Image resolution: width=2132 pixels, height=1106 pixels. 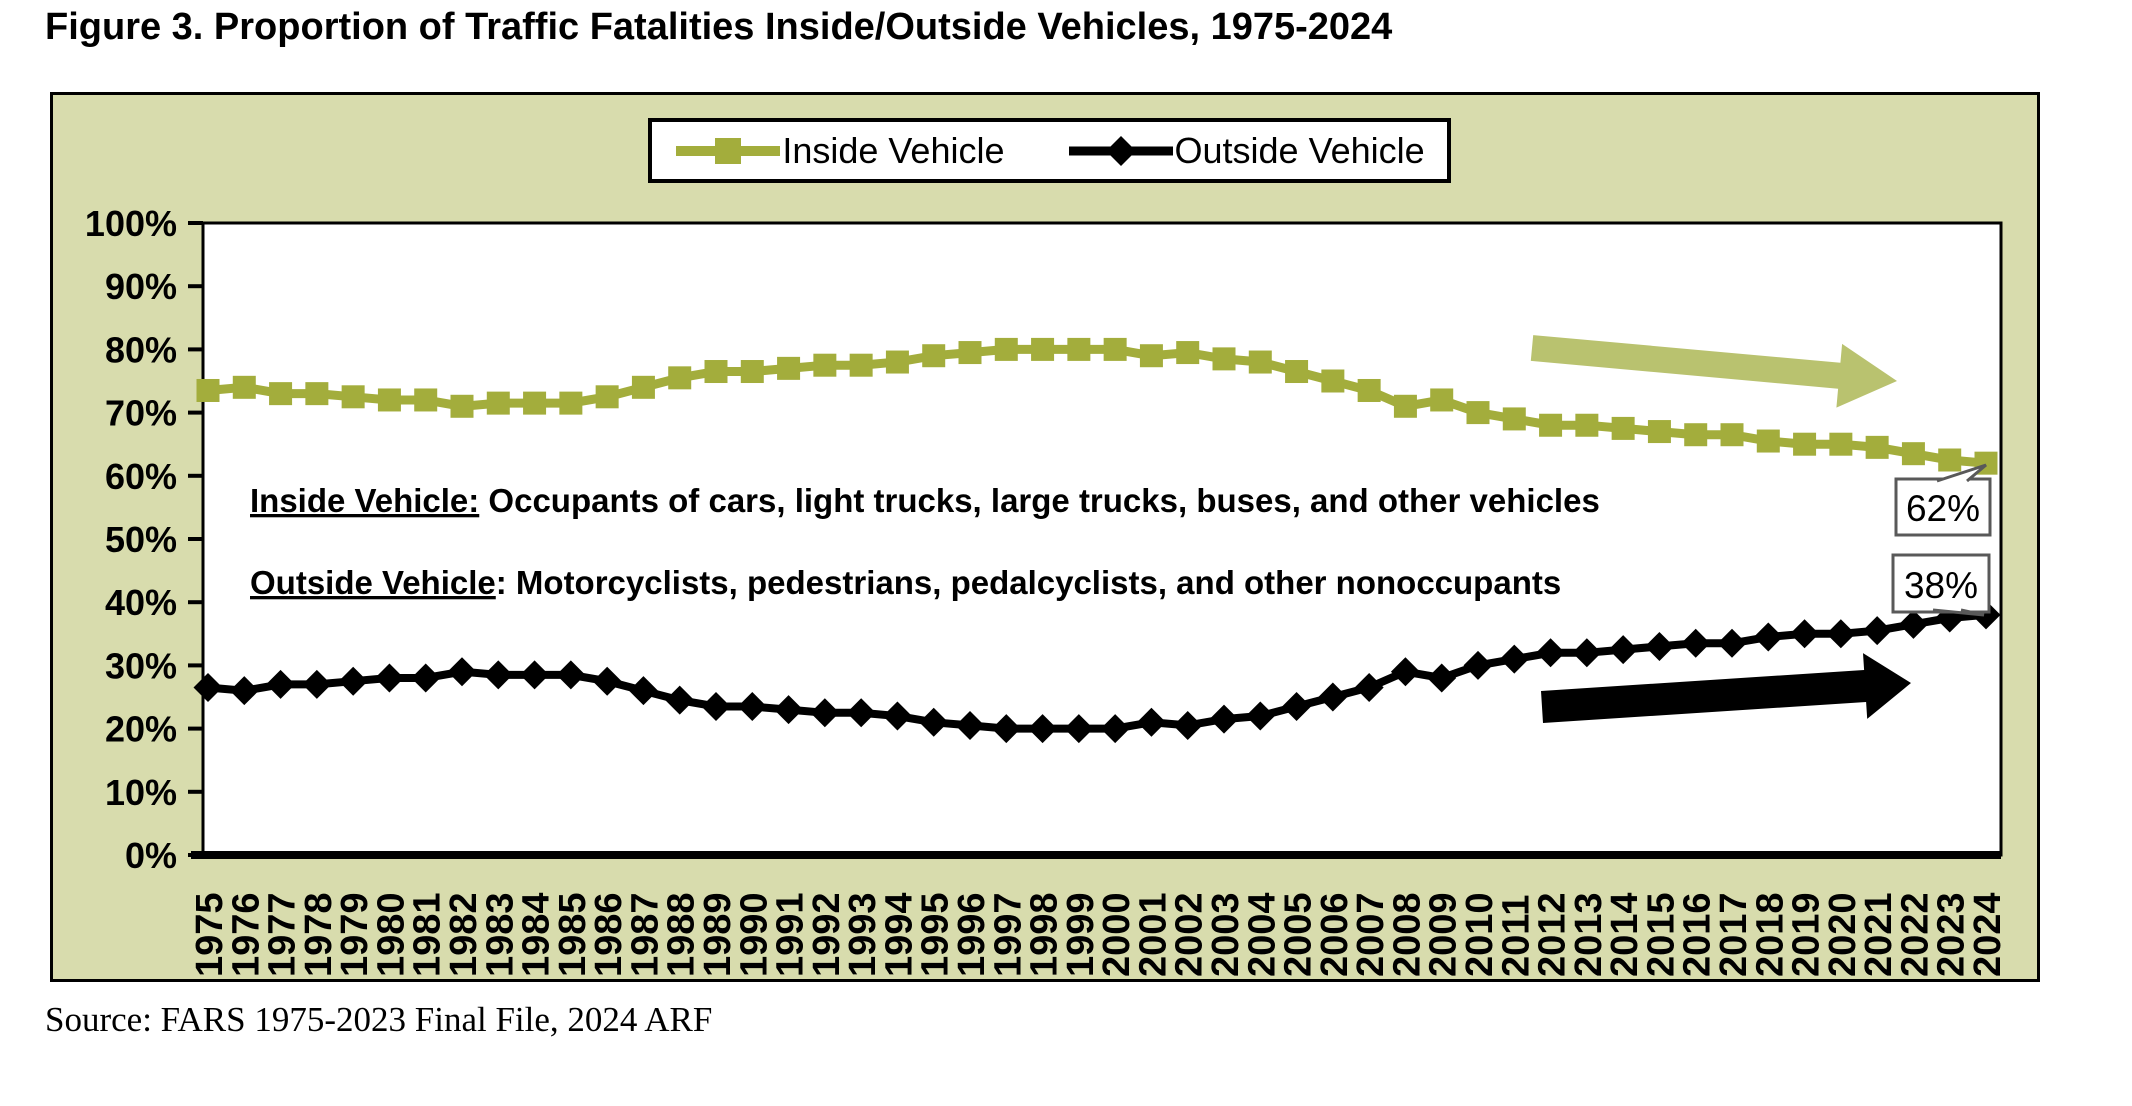 I want to click on outside-trend-arrow-icon, so click(x=1726, y=688).